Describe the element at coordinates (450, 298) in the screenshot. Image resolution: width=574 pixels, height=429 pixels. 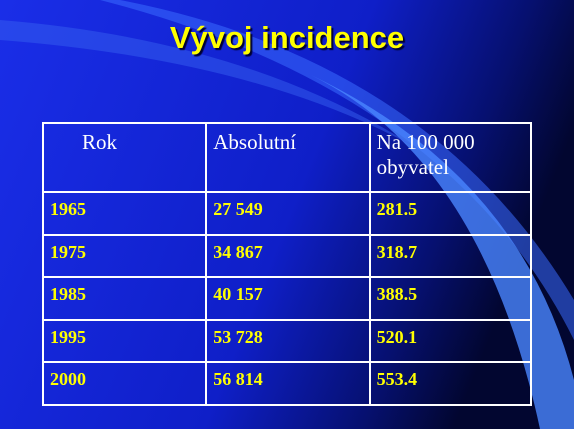
I see `table-cell: 388.5` at that location.